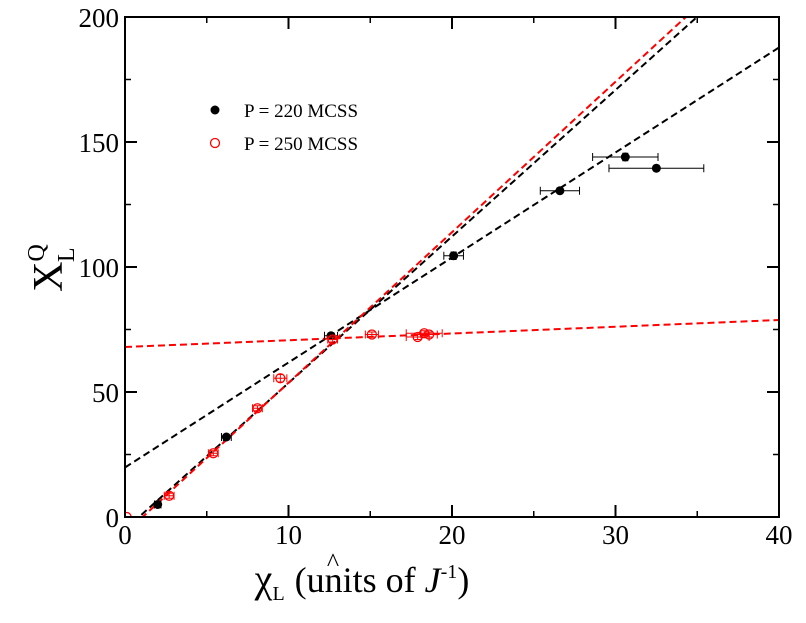 This screenshot has width=806, height=623. What do you see at coordinates (113, 518) in the screenshot?
I see `y-tick-label: 0` at bounding box center [113, 518].